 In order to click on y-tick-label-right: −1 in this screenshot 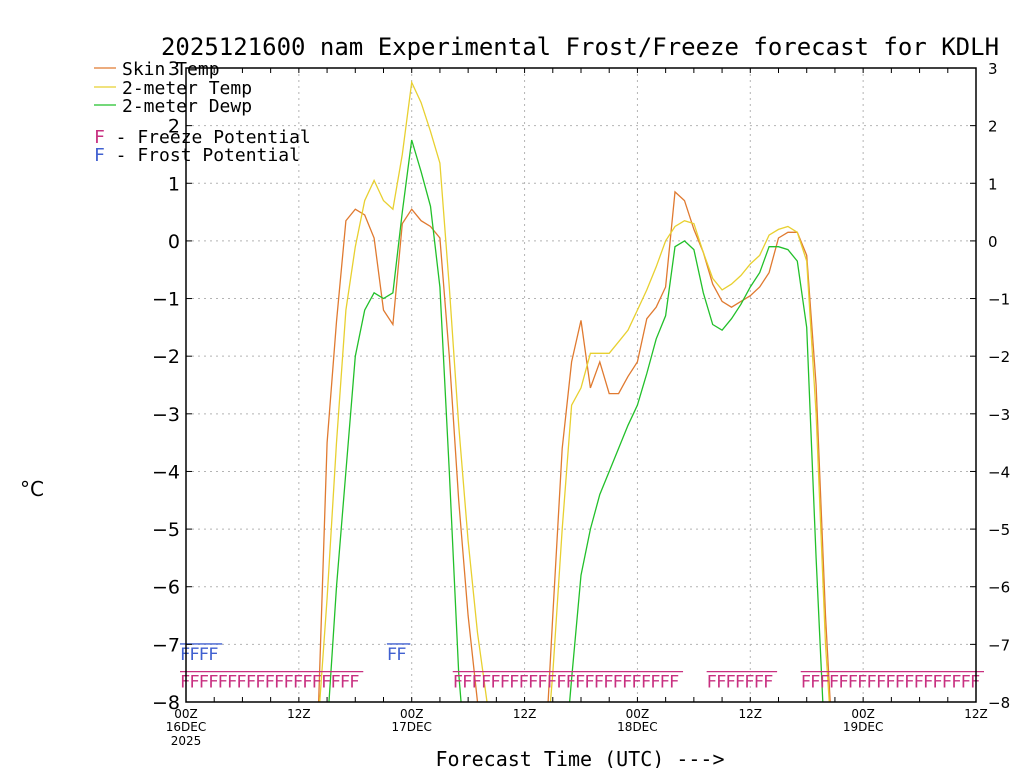, I will do `click(999, 300)`.